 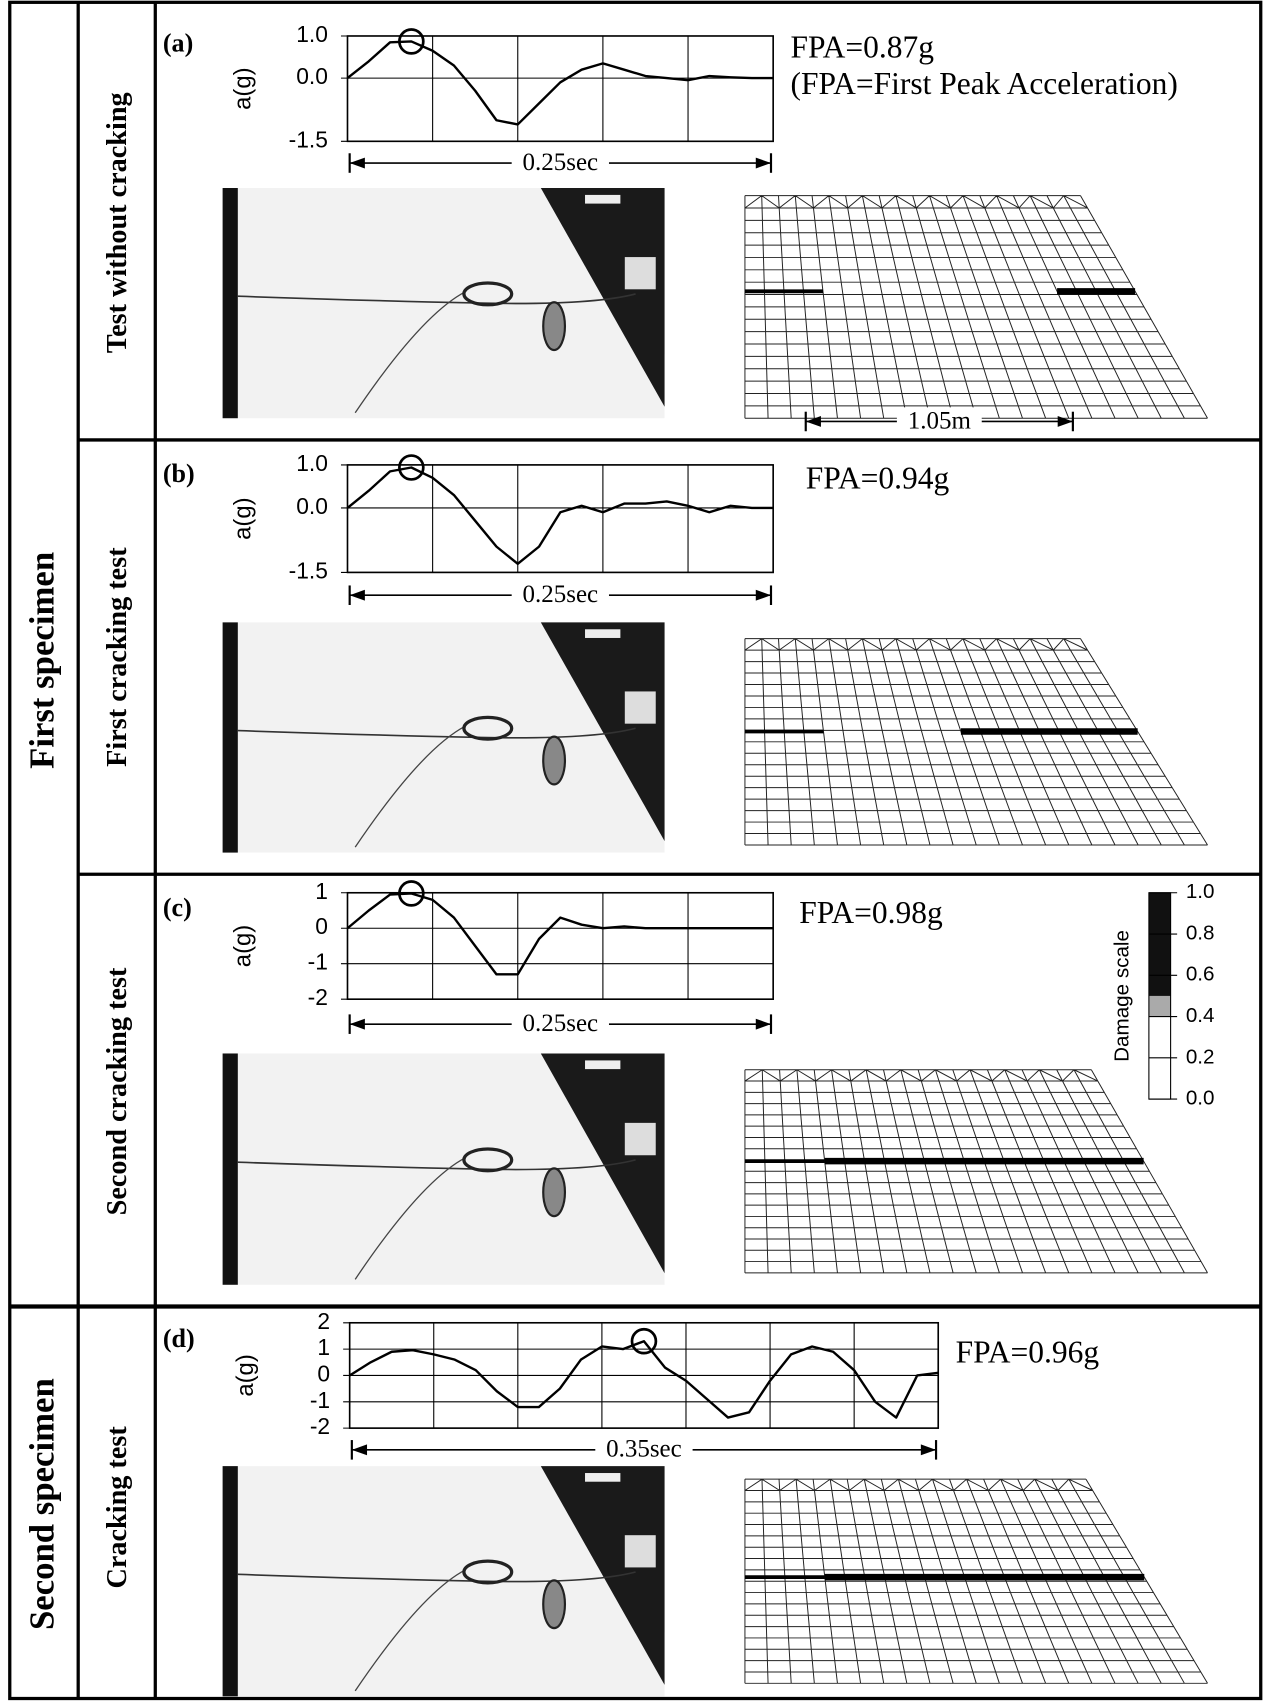 What do you see at coordinates (1121, 996) in the screenshot?
I see `scale-label: Damage scale` at bounding box center [1121, 996].